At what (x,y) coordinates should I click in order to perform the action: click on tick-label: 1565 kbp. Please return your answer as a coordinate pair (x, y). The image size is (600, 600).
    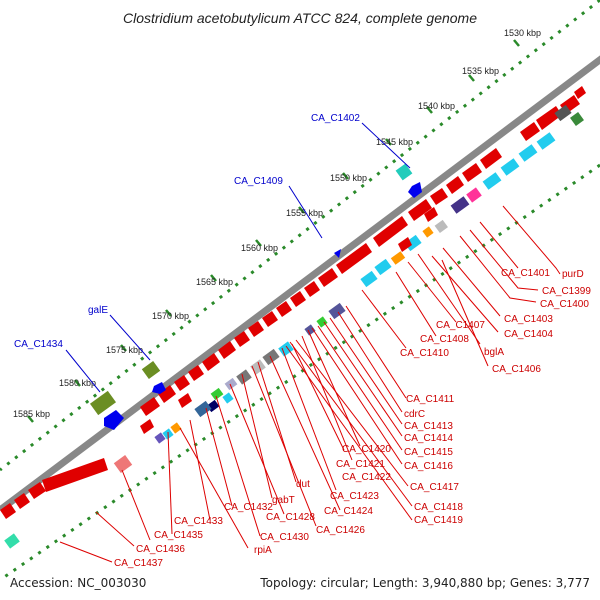
    Looking at the image, I should click on (214, 282).